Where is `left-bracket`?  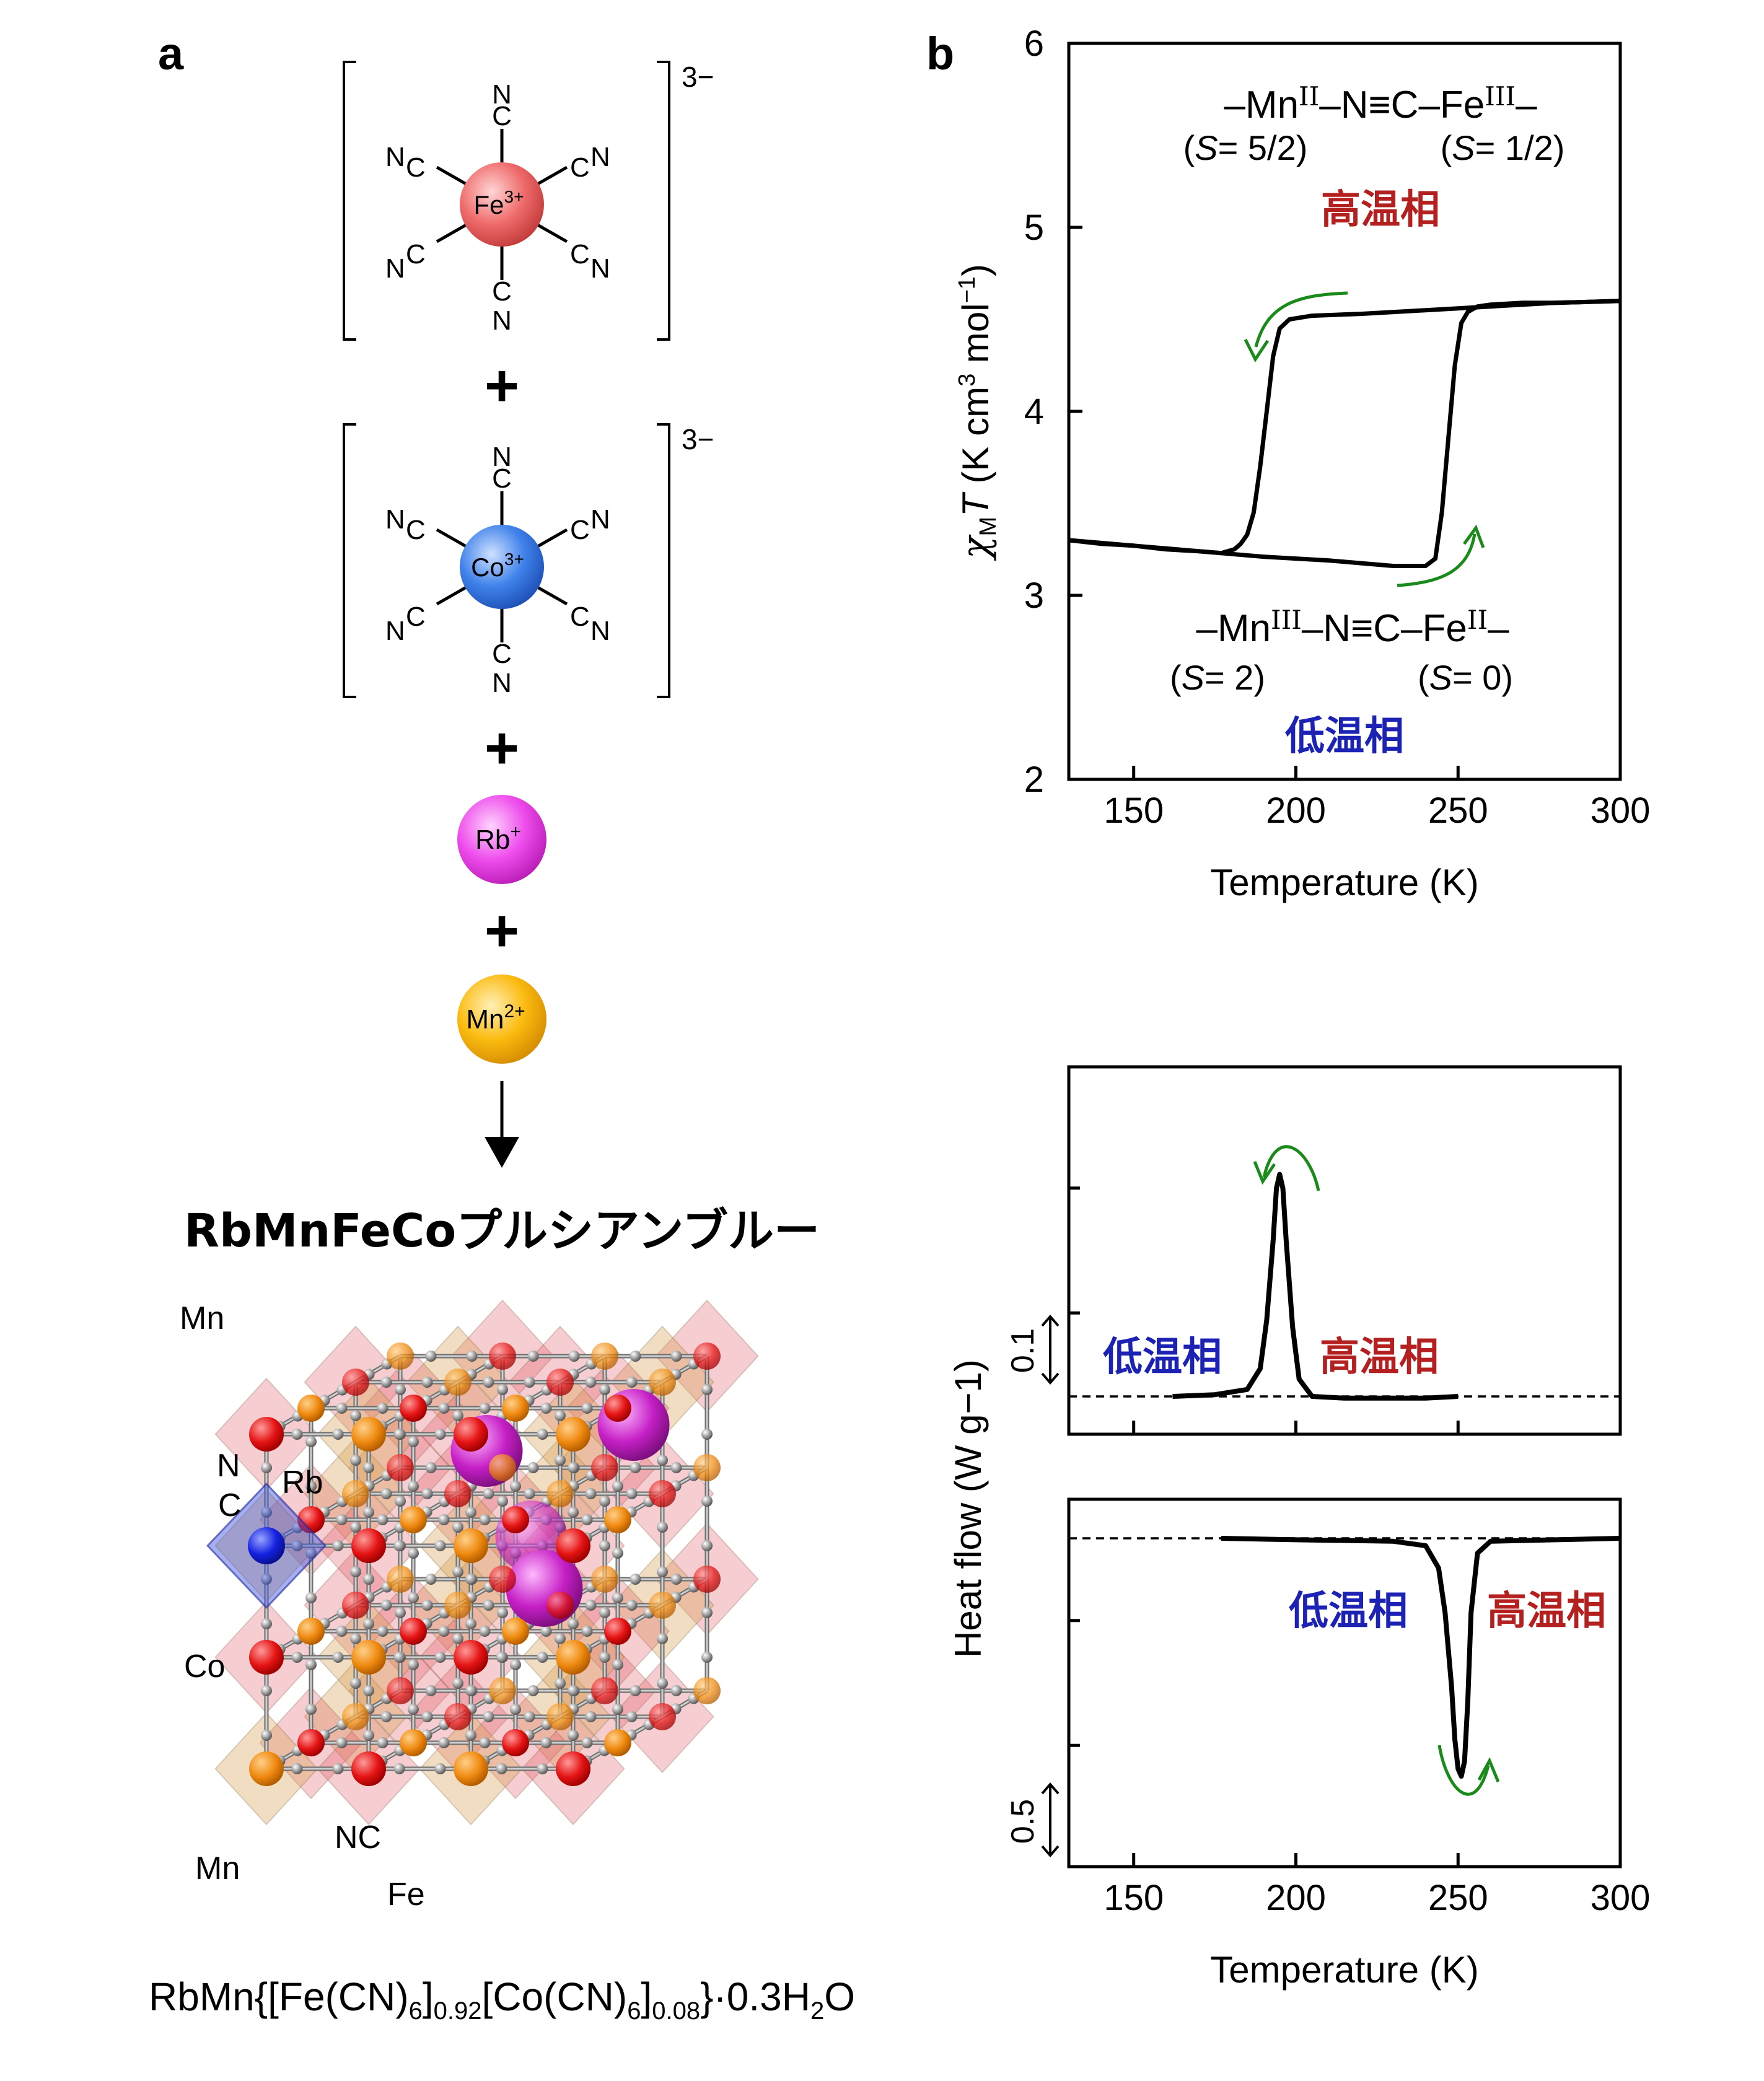 left-bracket is located at coordinates (349, 560).